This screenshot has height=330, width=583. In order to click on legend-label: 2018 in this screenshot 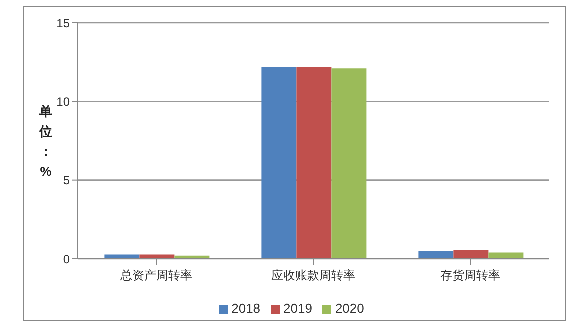, I will do `click(246, 308)`.